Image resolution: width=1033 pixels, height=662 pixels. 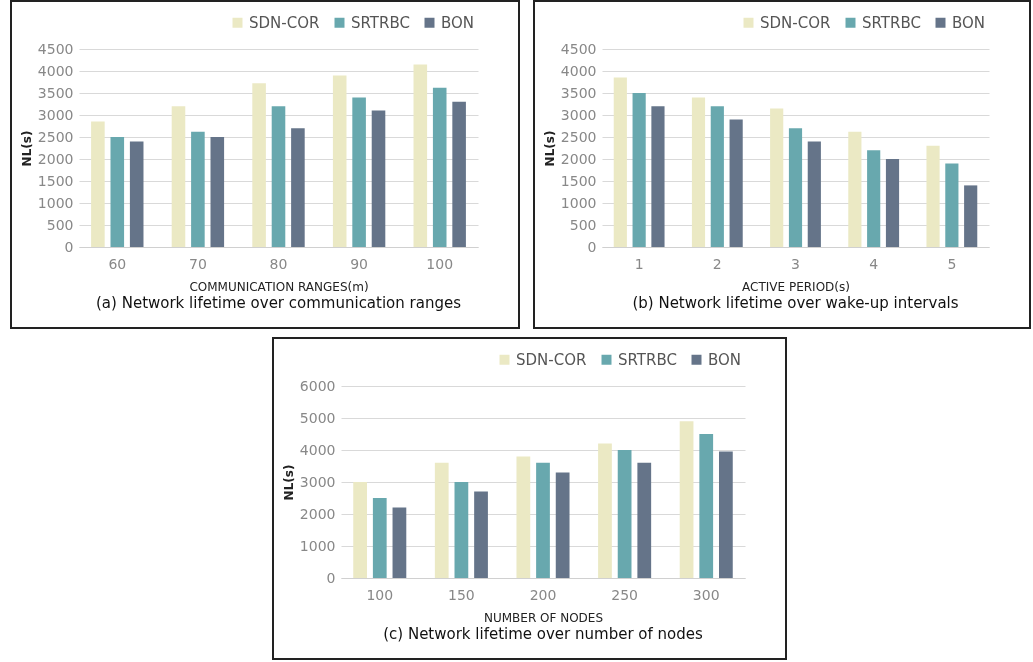 What do you see at coordinates (117, 263) in the screenshot?
I see `x-tick-label: 60` at bounding box center [117, 263].